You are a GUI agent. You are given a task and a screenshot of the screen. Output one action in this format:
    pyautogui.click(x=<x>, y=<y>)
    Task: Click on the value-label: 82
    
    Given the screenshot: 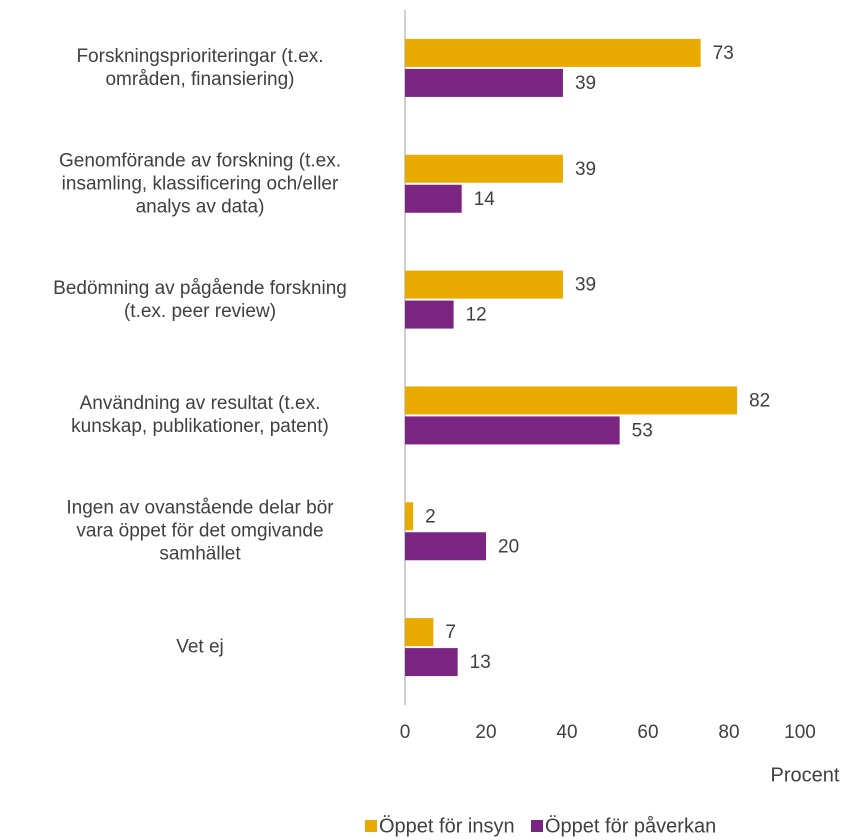 What is the action you would take?
    pyautogui.click(x=759, y=400)
    